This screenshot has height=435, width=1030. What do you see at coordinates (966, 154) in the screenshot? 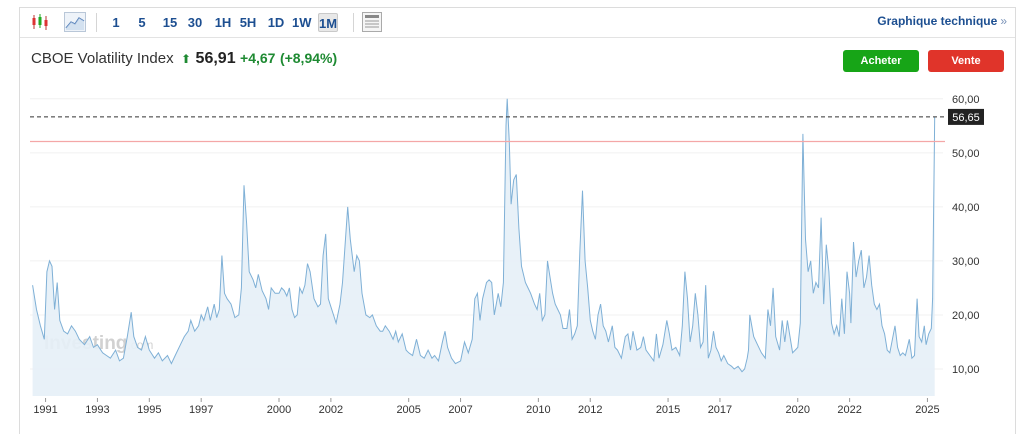
I see `y-tick-label: 50,00` at bounding box center [966, 154].